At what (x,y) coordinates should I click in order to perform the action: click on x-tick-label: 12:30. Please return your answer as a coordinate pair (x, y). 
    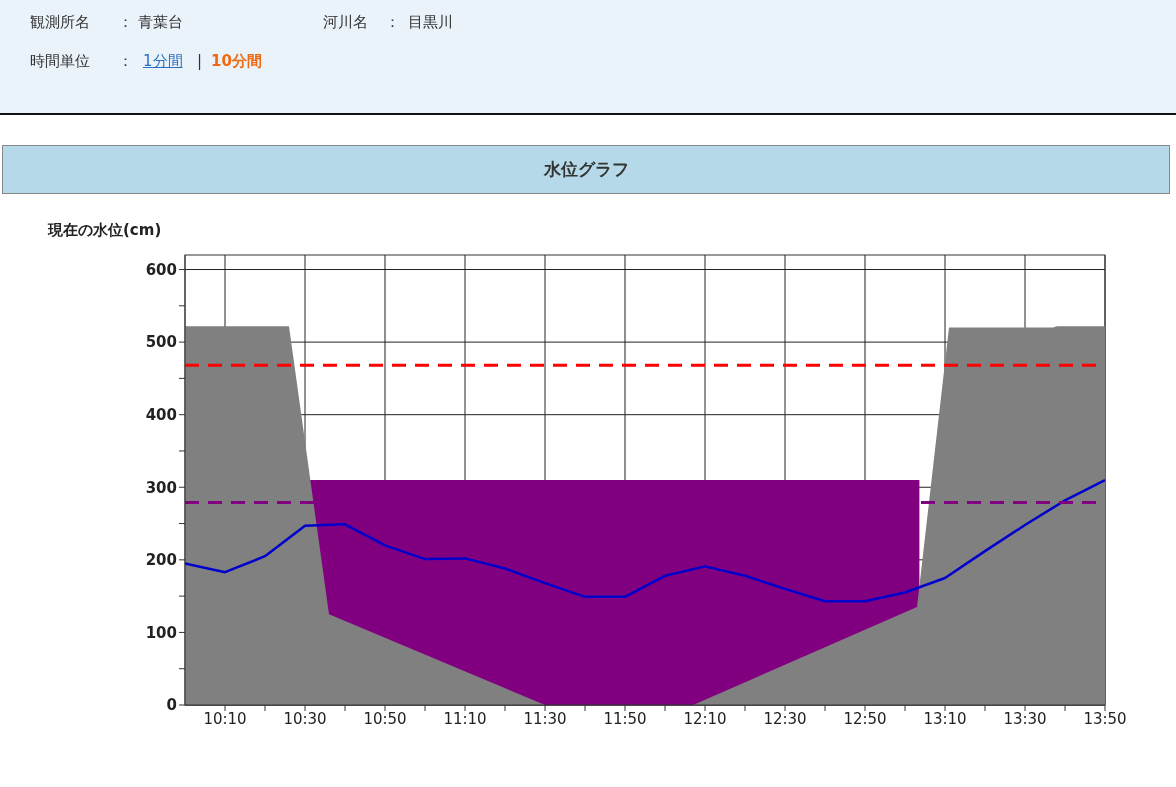
    Looking at the image, I should click on (785, 718).